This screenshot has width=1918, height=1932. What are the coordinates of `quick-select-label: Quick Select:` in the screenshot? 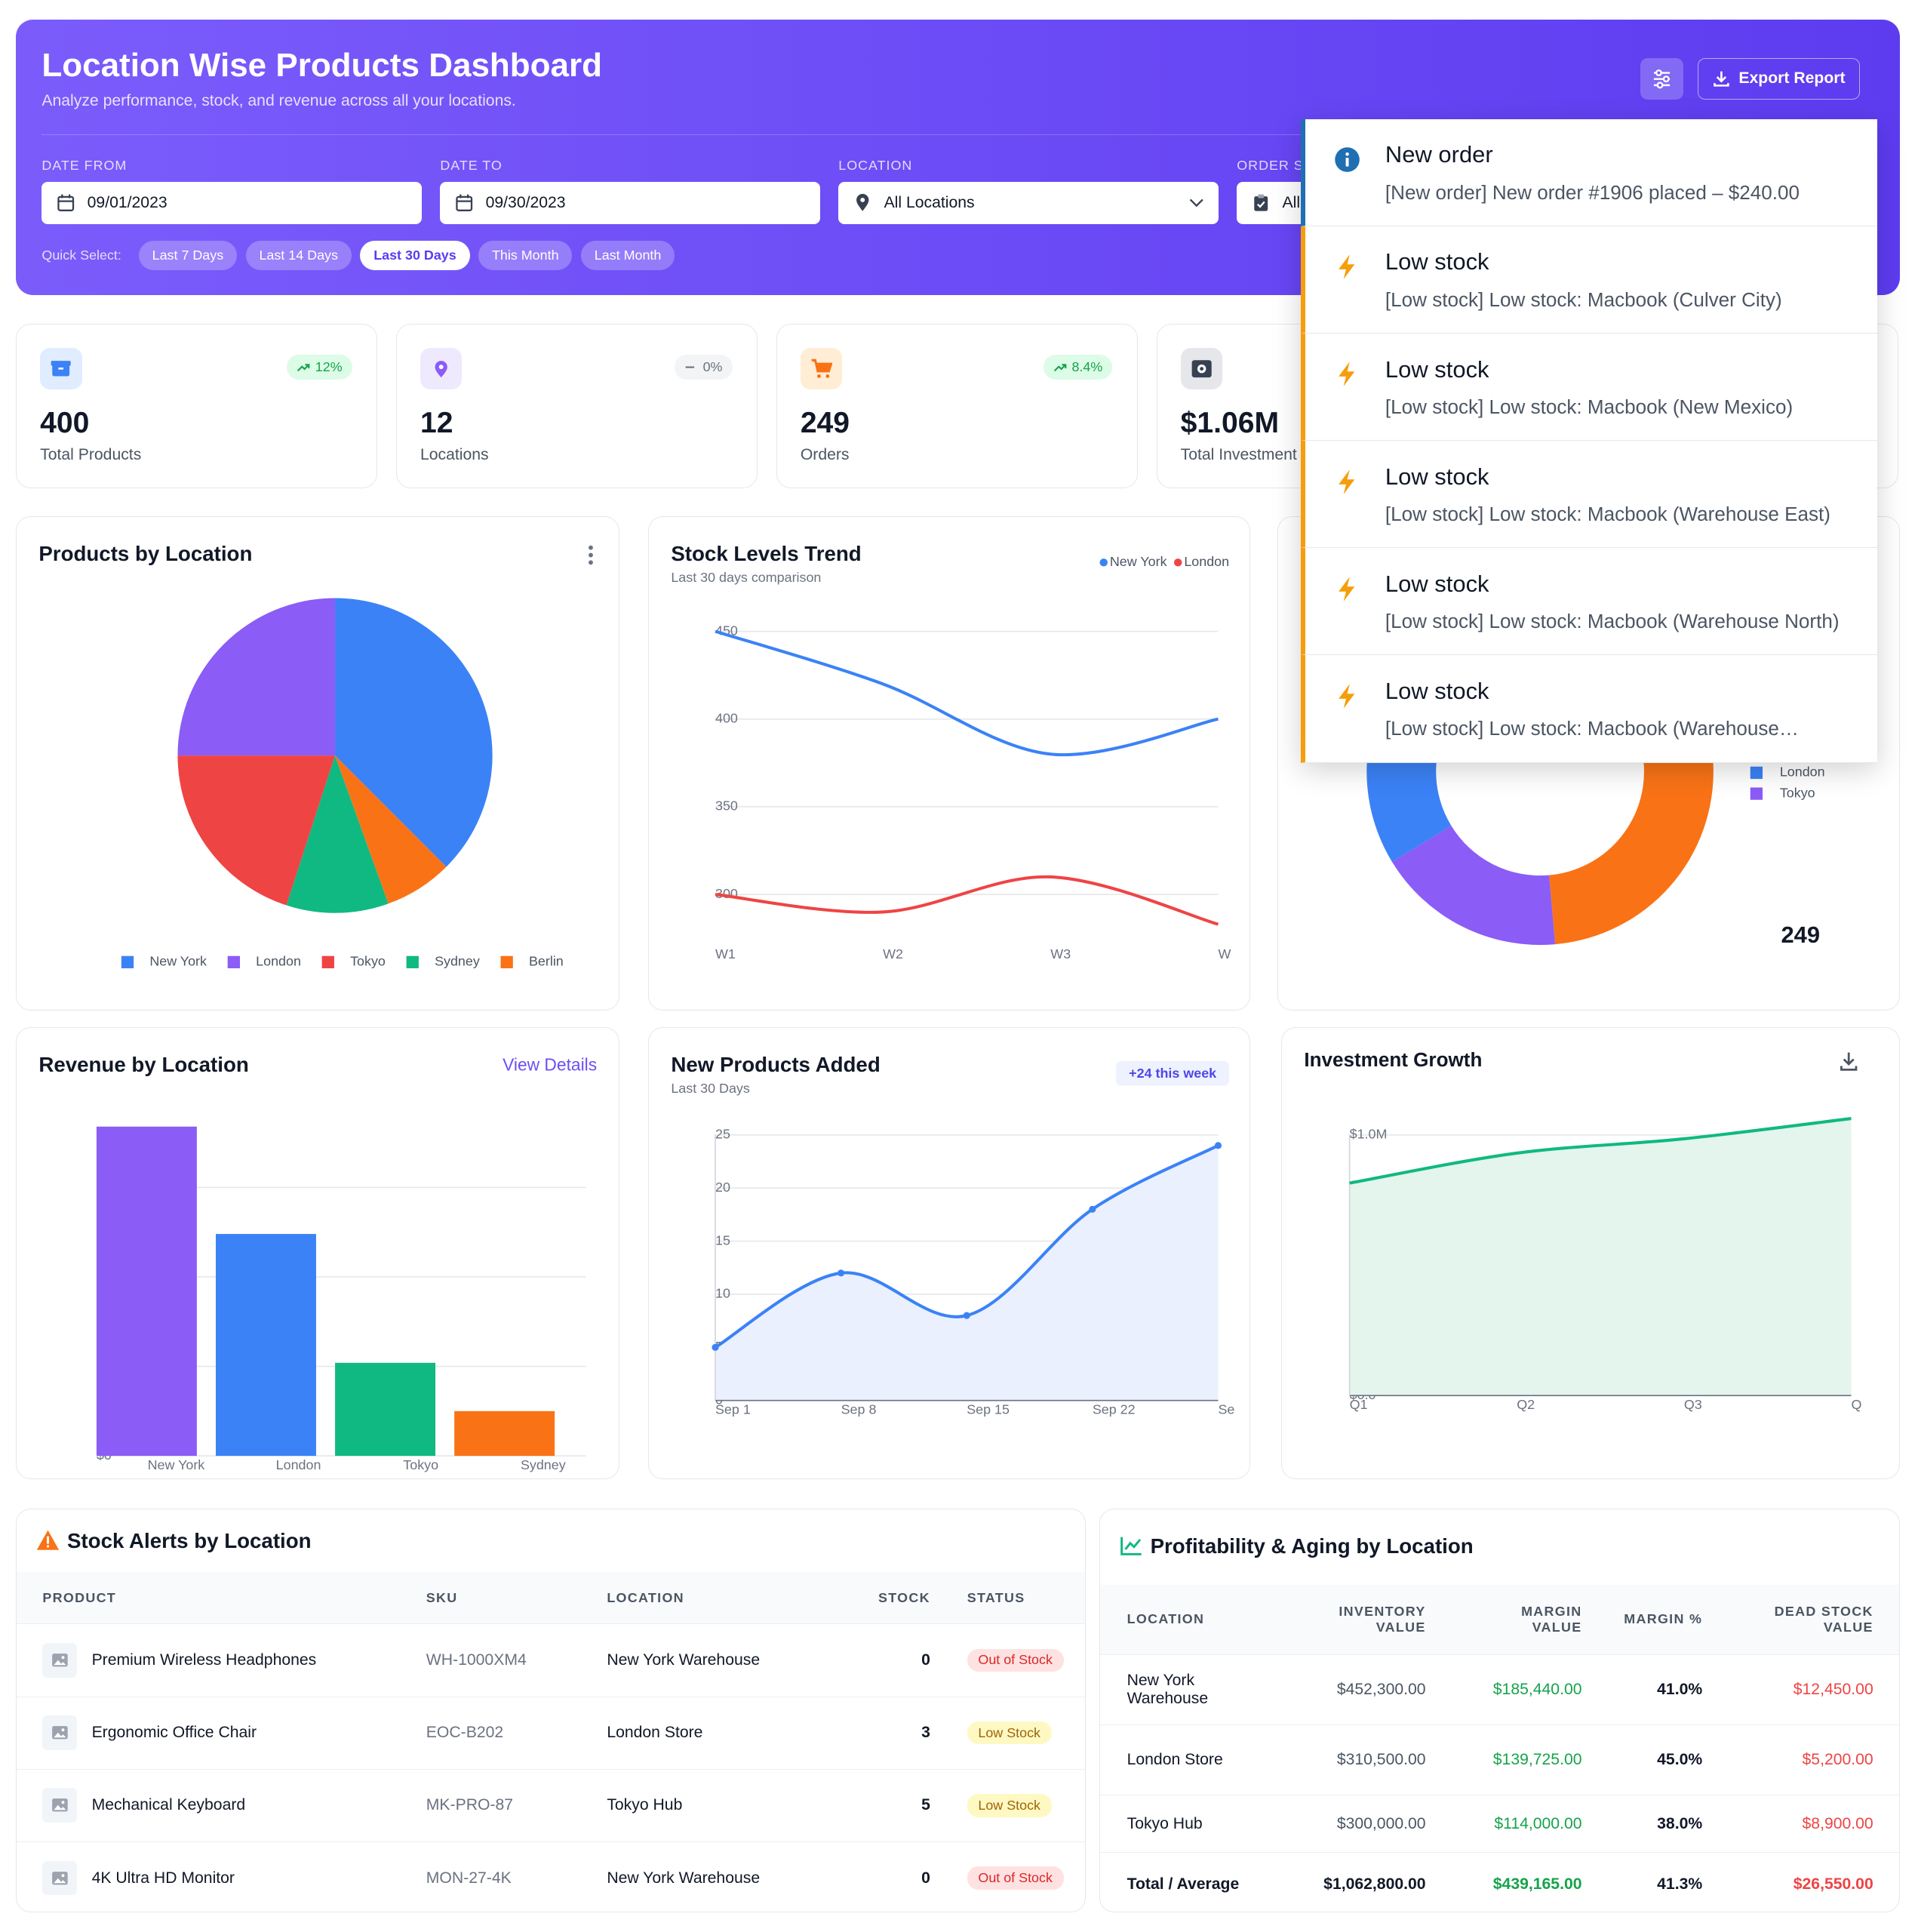 It's located at (81, 255).